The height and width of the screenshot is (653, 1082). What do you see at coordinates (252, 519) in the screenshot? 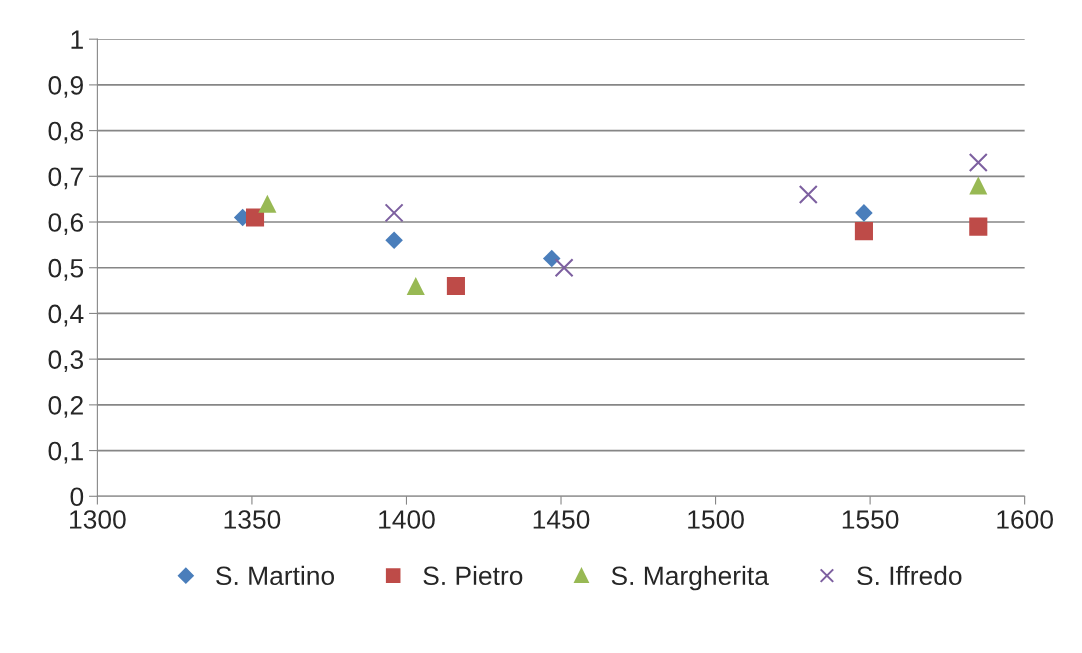
I see `x-tick-label: 1350` at bounding box center [252, 519].